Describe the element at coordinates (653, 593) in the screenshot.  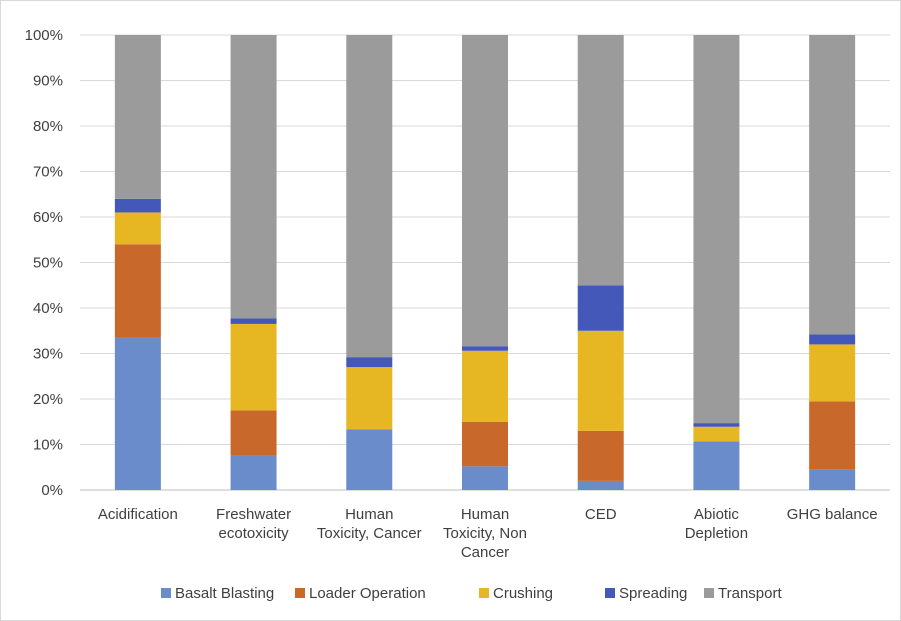
I see `legend-label: Spreading` at that location.